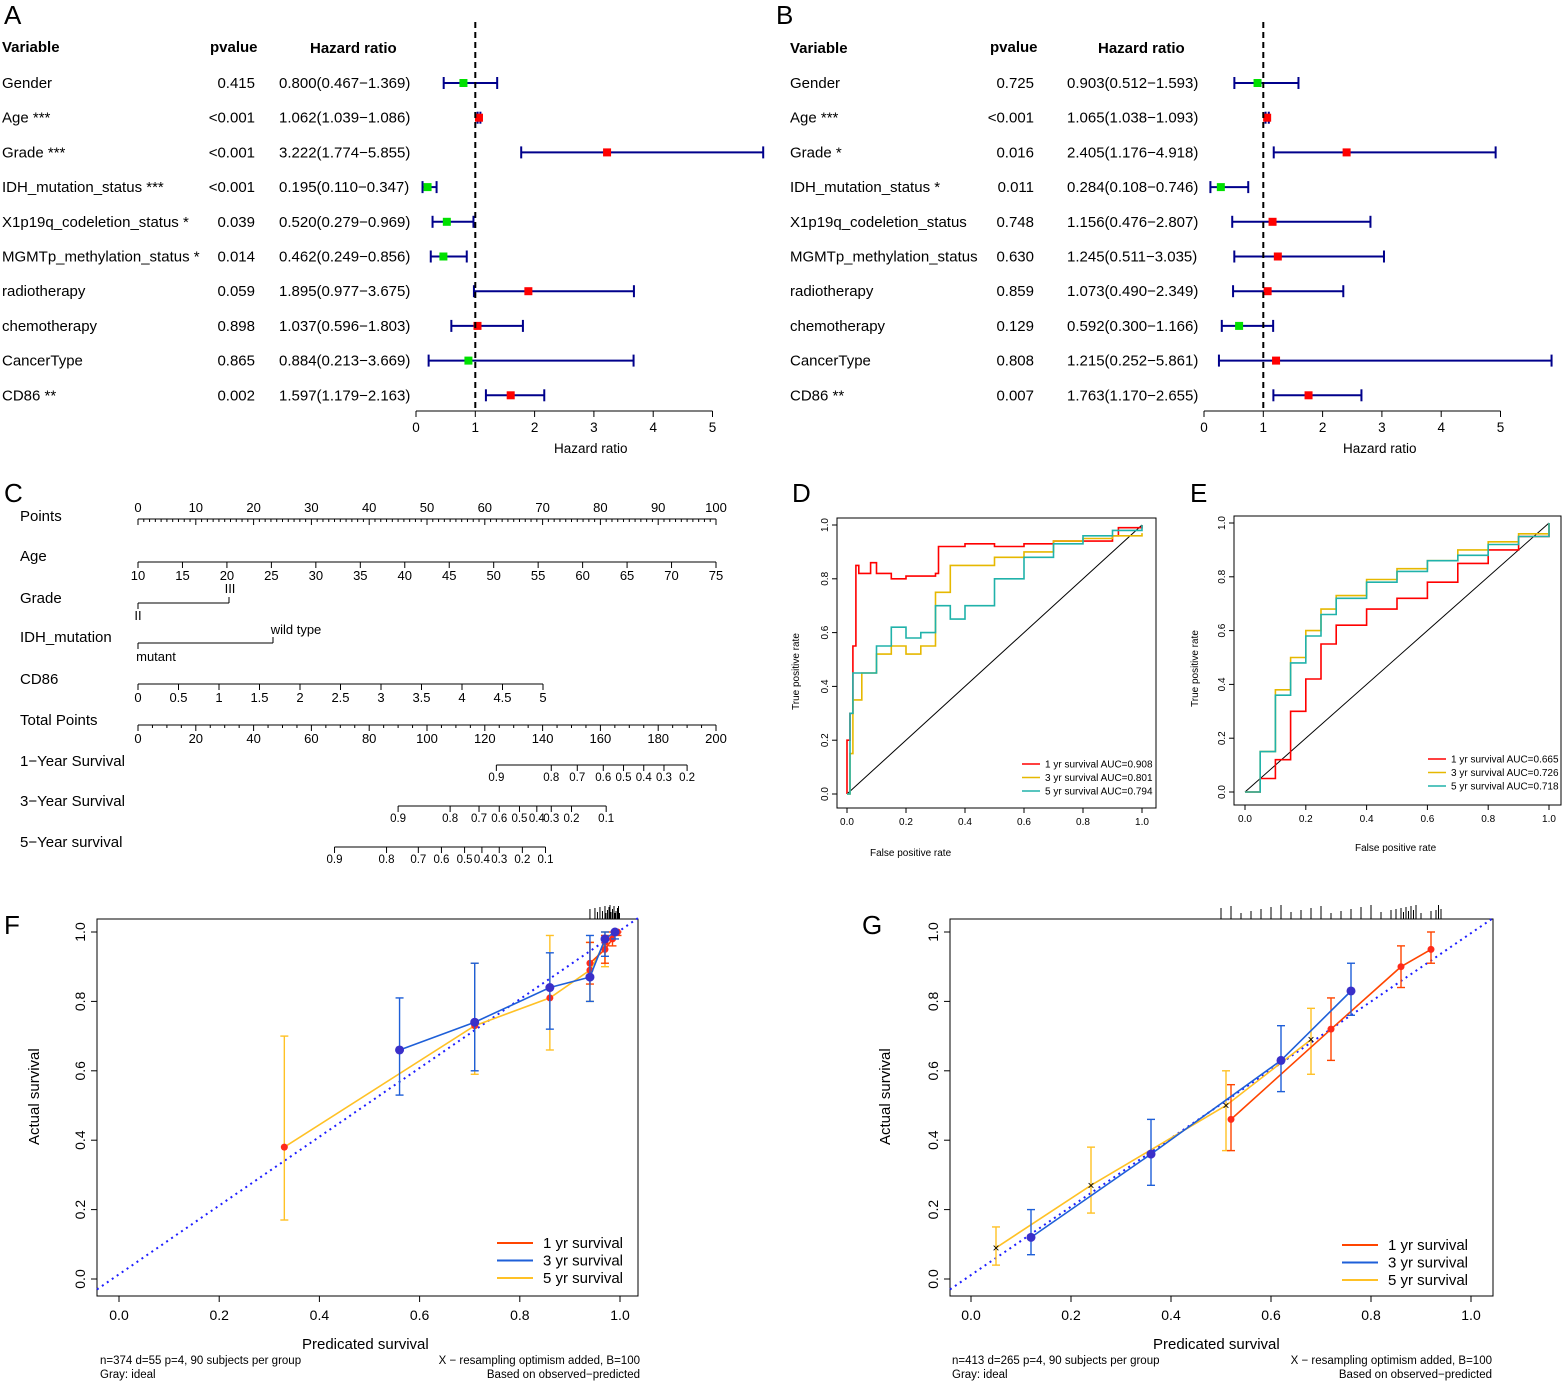 Image resolution: width=1566 pixels, height=1381 pixels. Describe the element at coordinates (911, 853) in the screenshot. I see `roc-xlabel: False positive rate` at that location.